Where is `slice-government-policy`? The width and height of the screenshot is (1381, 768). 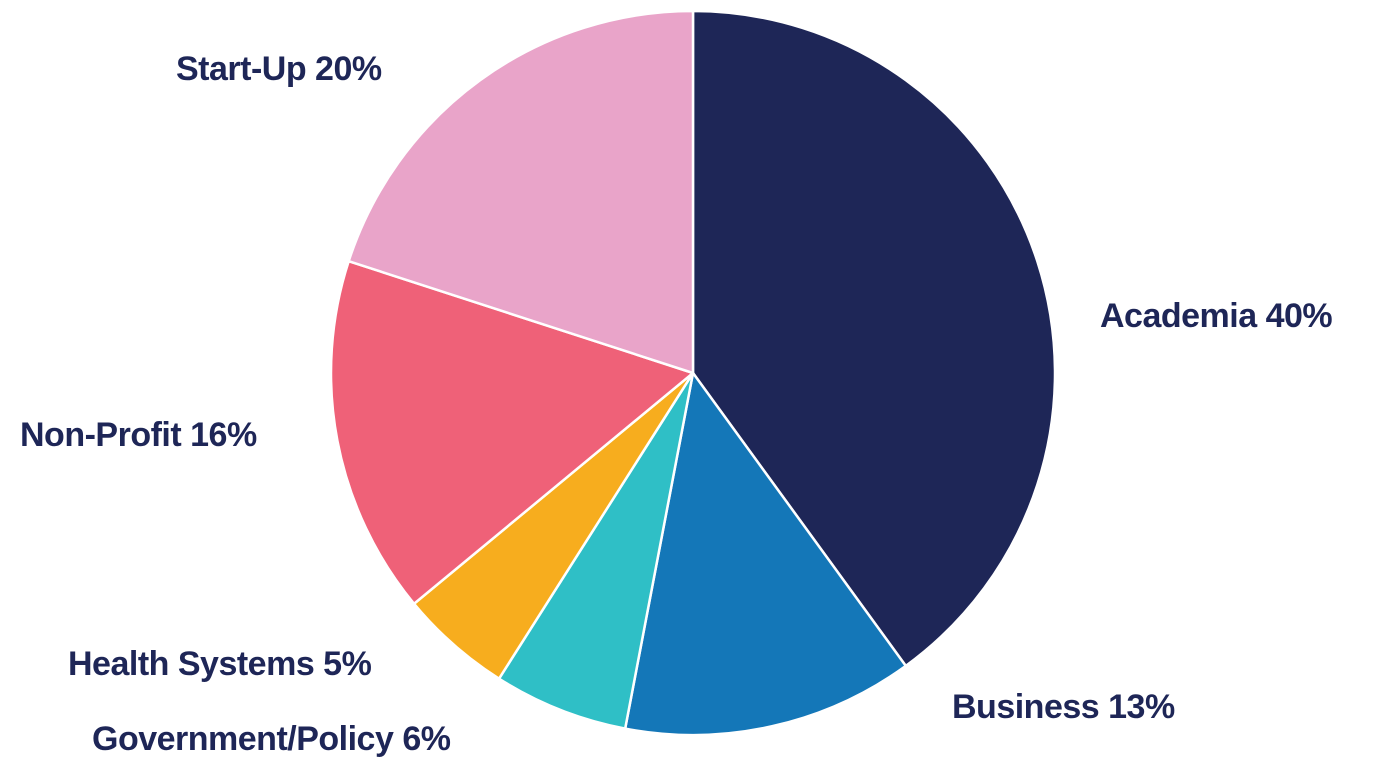
slice-government-policy is located at coordinates (596, 550).